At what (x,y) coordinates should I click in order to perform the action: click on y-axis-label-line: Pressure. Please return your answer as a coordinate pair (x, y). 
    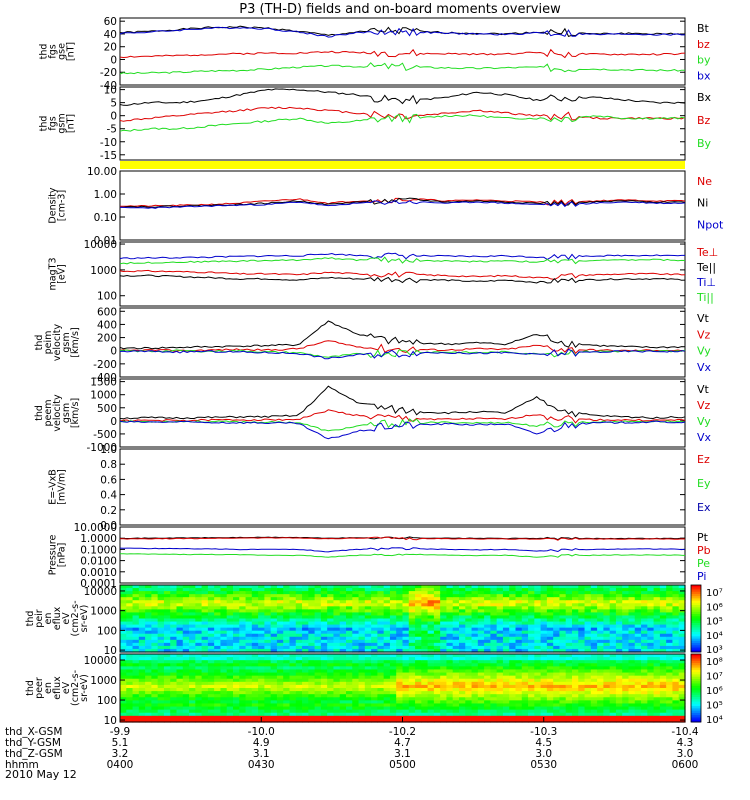
    Looking at the image, I should click on (53, 555).